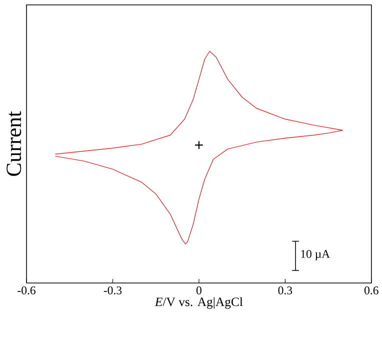  Describe the element at coordinates (113, 290) in the screenshot. I see `x-tick-label: -0.3` at that location.